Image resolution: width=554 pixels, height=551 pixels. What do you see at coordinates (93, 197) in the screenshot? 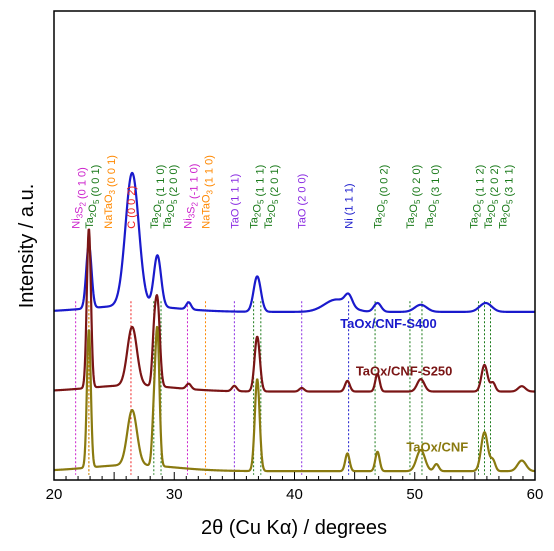
I see `peak-annotation: Ta2O5 (0 0 1)` at bounding box center [93, 197].